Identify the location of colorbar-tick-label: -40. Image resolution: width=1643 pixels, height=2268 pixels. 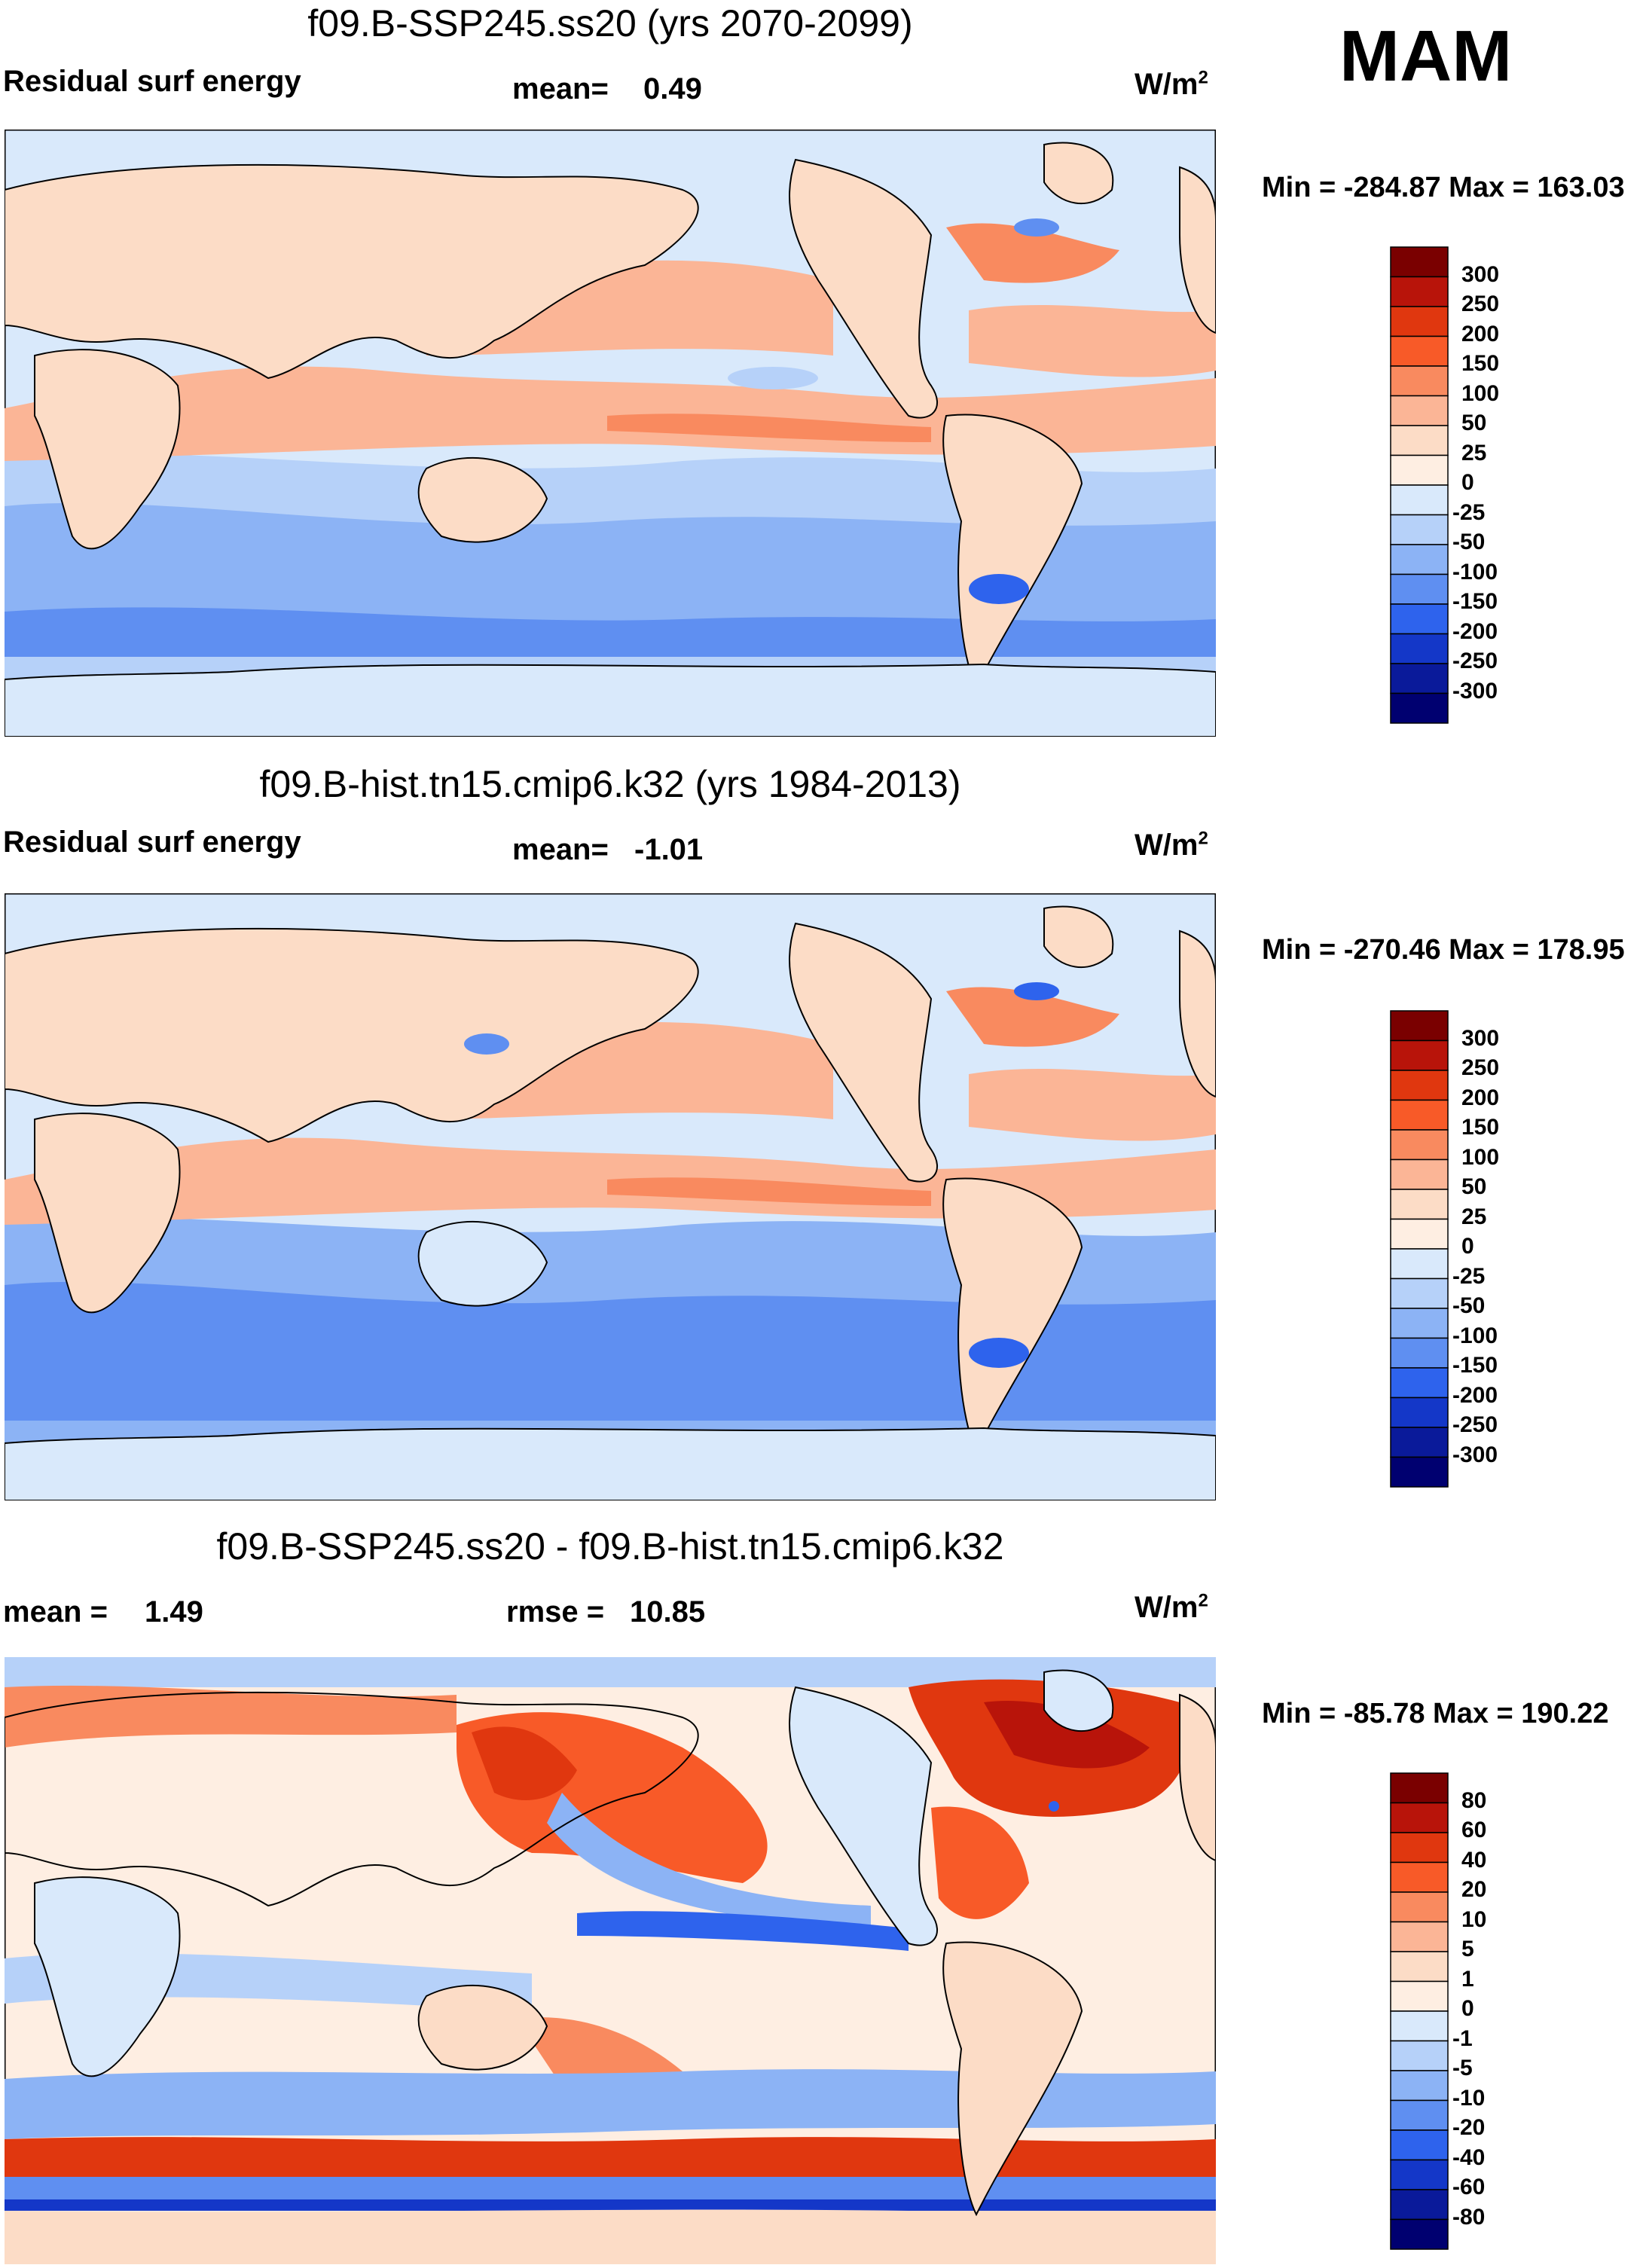
(1469, 2157).